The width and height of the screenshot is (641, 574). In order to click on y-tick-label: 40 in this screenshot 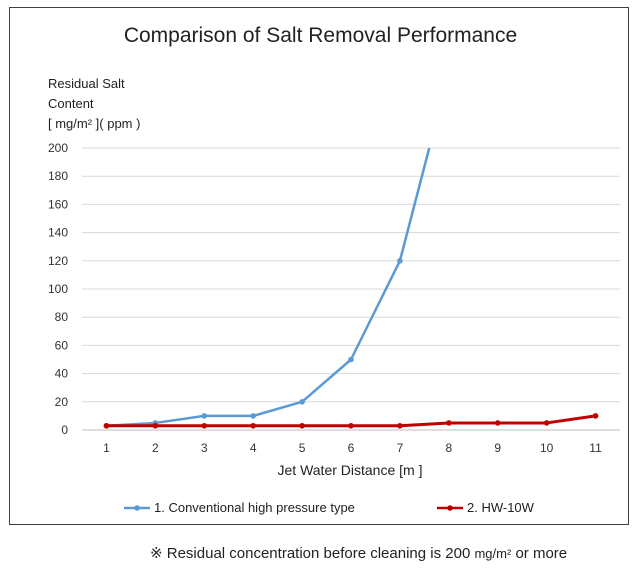, I will do `click(62, 374)`.